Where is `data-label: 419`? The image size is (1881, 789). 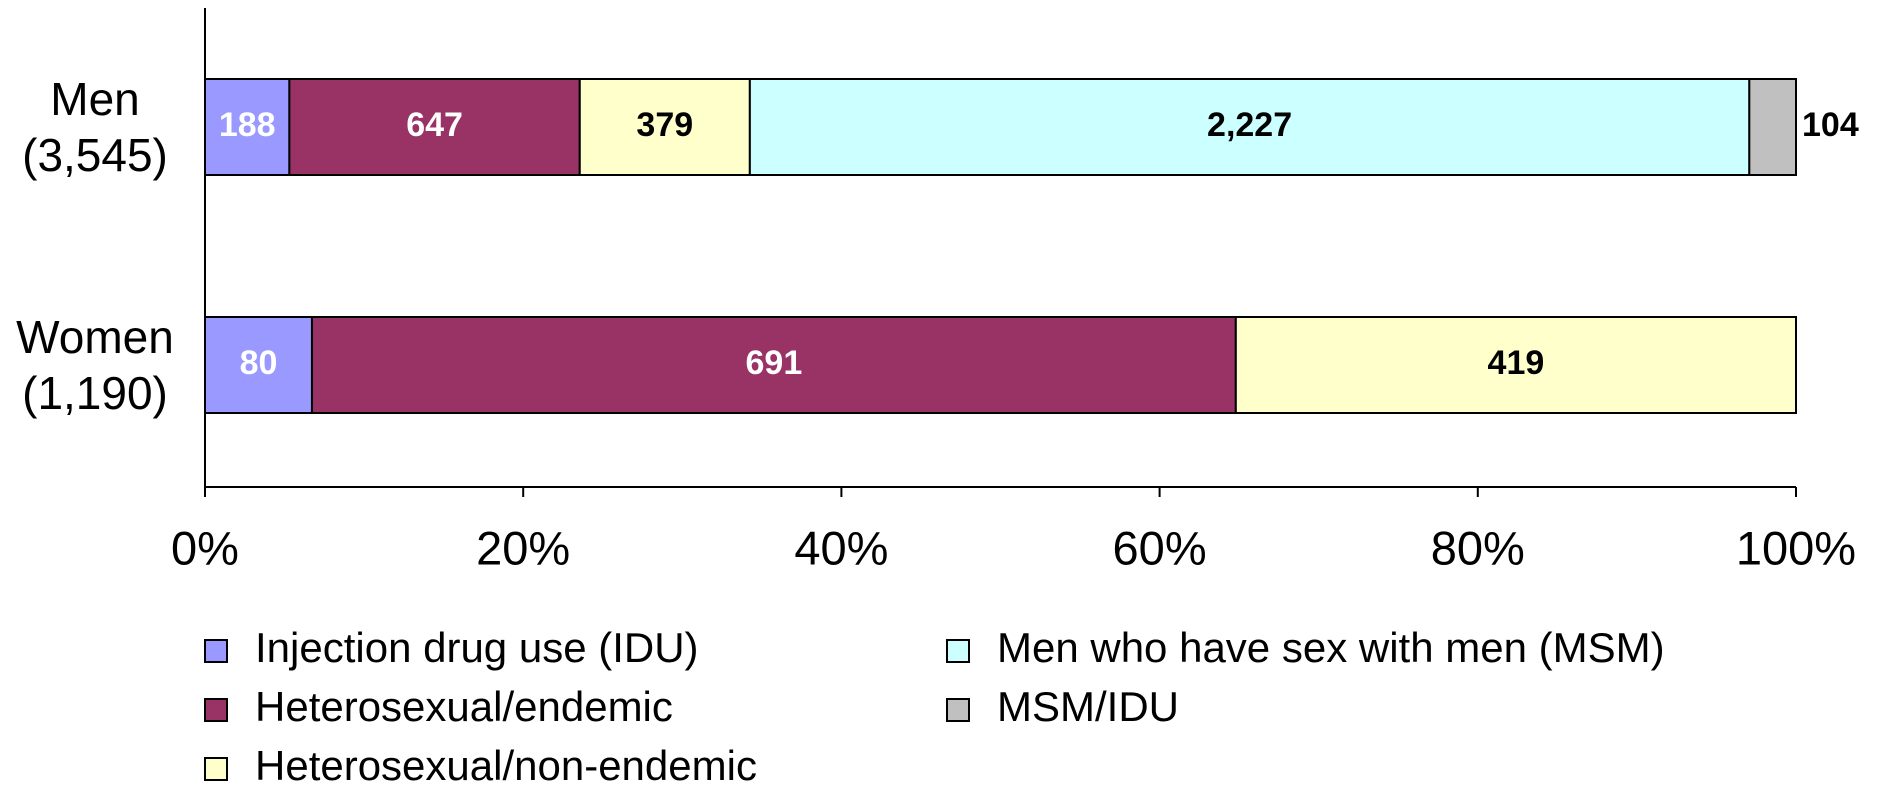 data-label: 419 is located at coordinates (1516, 363).